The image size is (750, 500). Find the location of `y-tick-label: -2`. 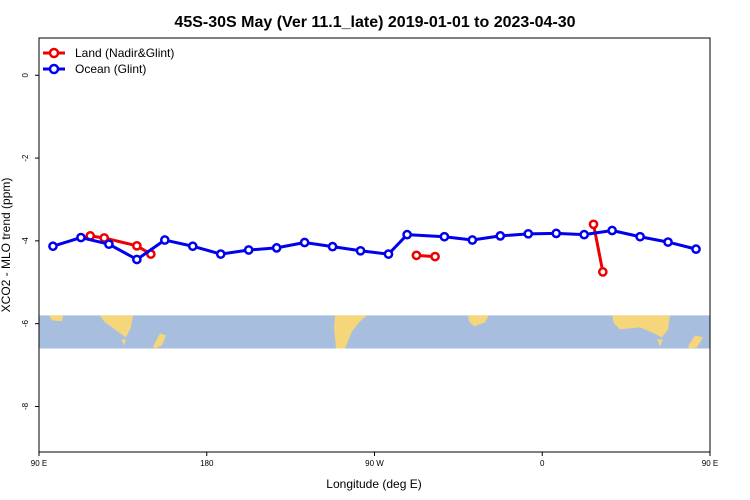

y-tick-label: -2 is located at coordinates (25, 158).